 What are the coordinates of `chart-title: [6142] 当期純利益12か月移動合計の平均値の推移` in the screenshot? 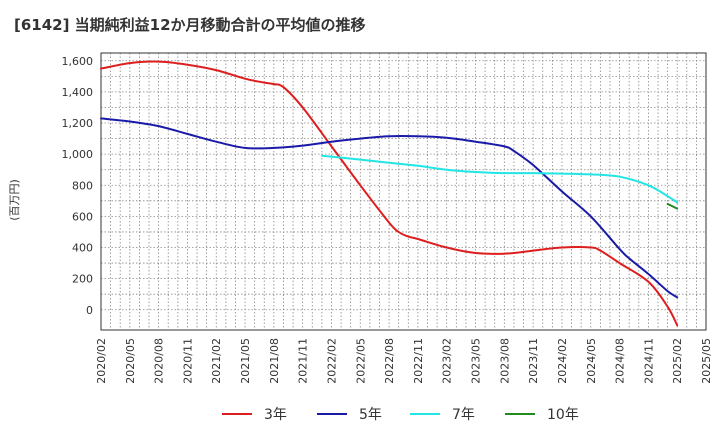 It's located at (190, 25).